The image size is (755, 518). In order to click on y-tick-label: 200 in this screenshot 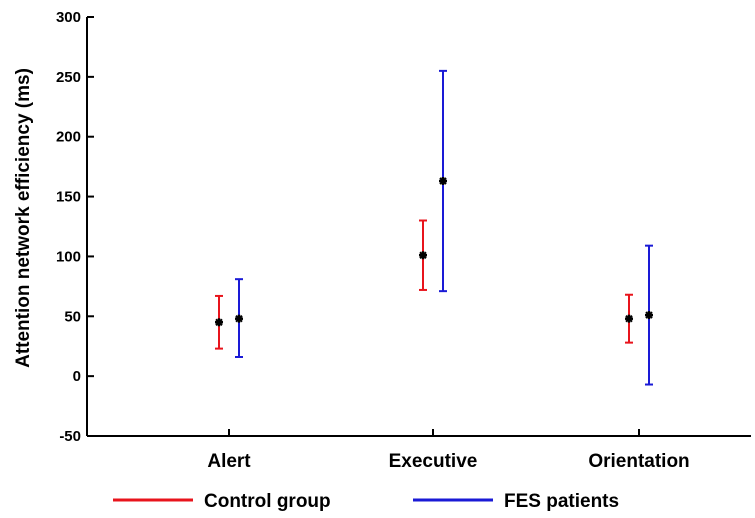, I will do `click(68, 137)`.